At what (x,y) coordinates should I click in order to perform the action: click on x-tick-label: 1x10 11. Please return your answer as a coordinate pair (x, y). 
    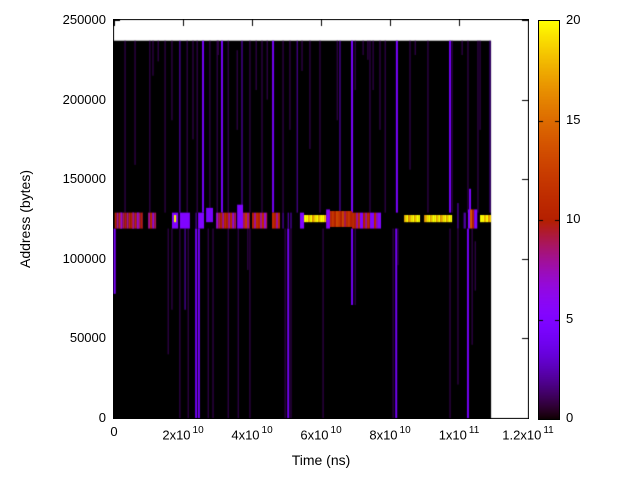
    Looking at the image, I should click on (459, 434).